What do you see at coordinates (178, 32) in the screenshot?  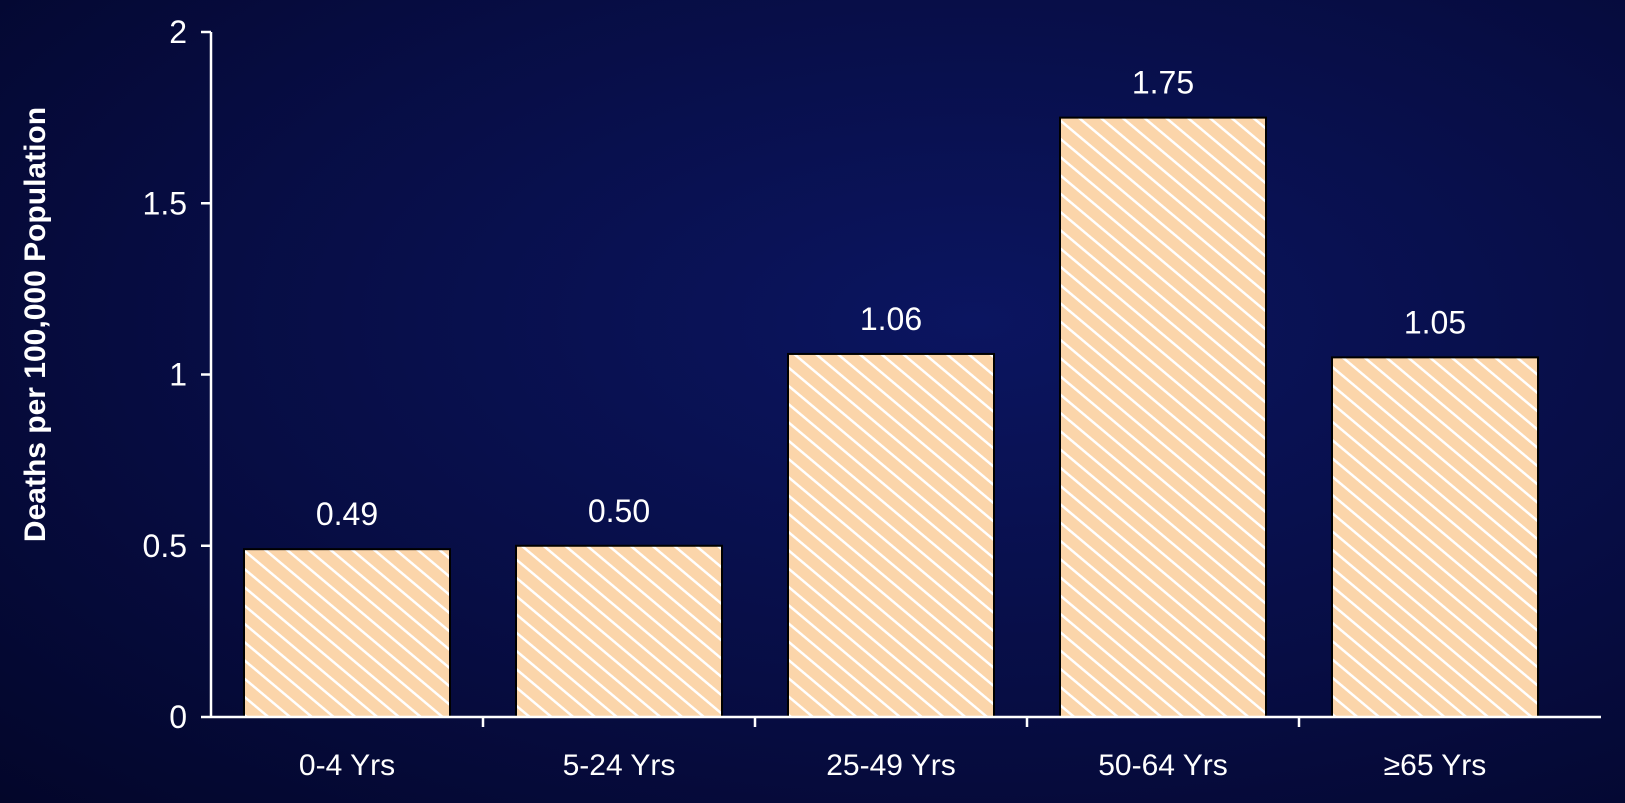 I see `y-tick-label-5: 2` at bounding box center [178, 32].